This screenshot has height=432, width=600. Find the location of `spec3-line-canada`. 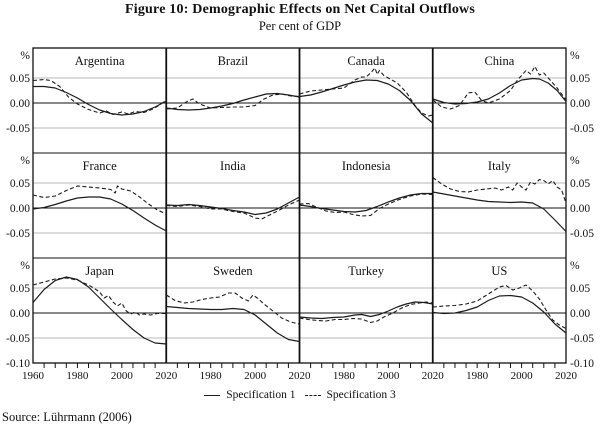

spec3-line-canada is located at coordinates (366, 92).